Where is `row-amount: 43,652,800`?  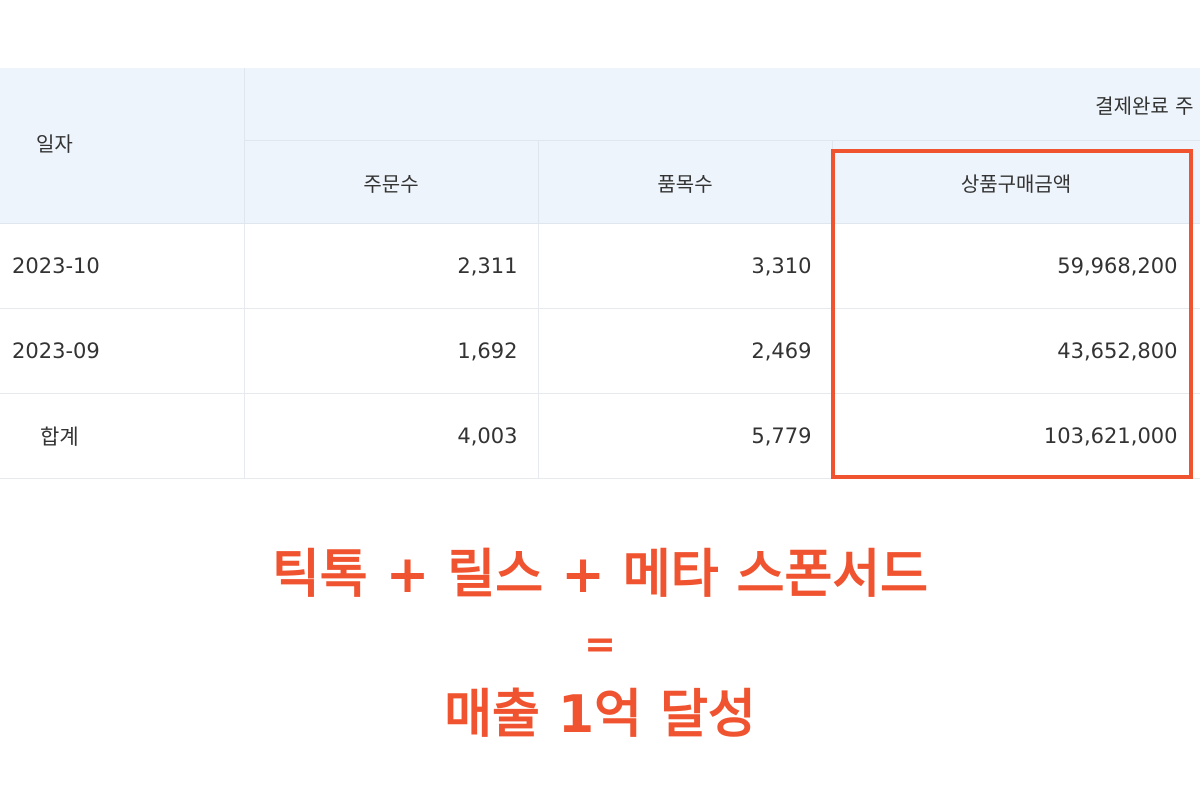
row-amount: 43,652,800 is located at coordinates (1016, 351).